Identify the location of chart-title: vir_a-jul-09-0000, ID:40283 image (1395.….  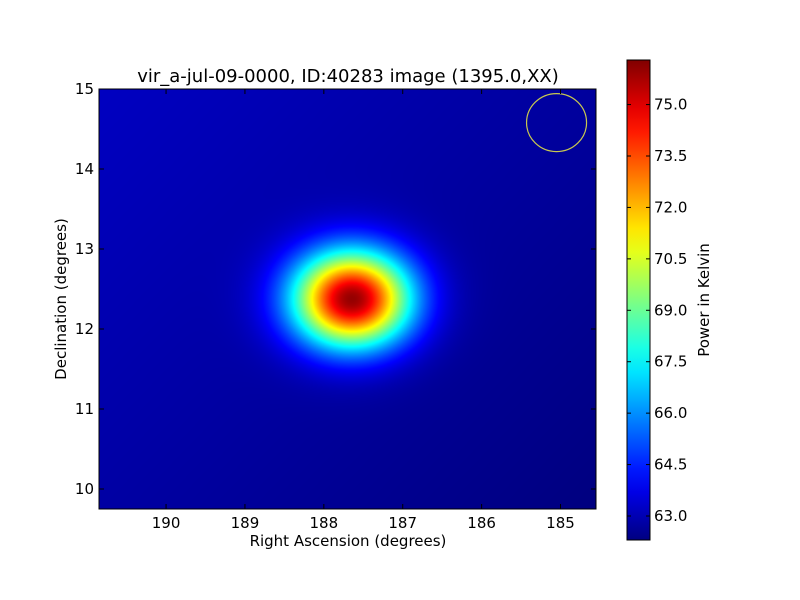
(348, 76).